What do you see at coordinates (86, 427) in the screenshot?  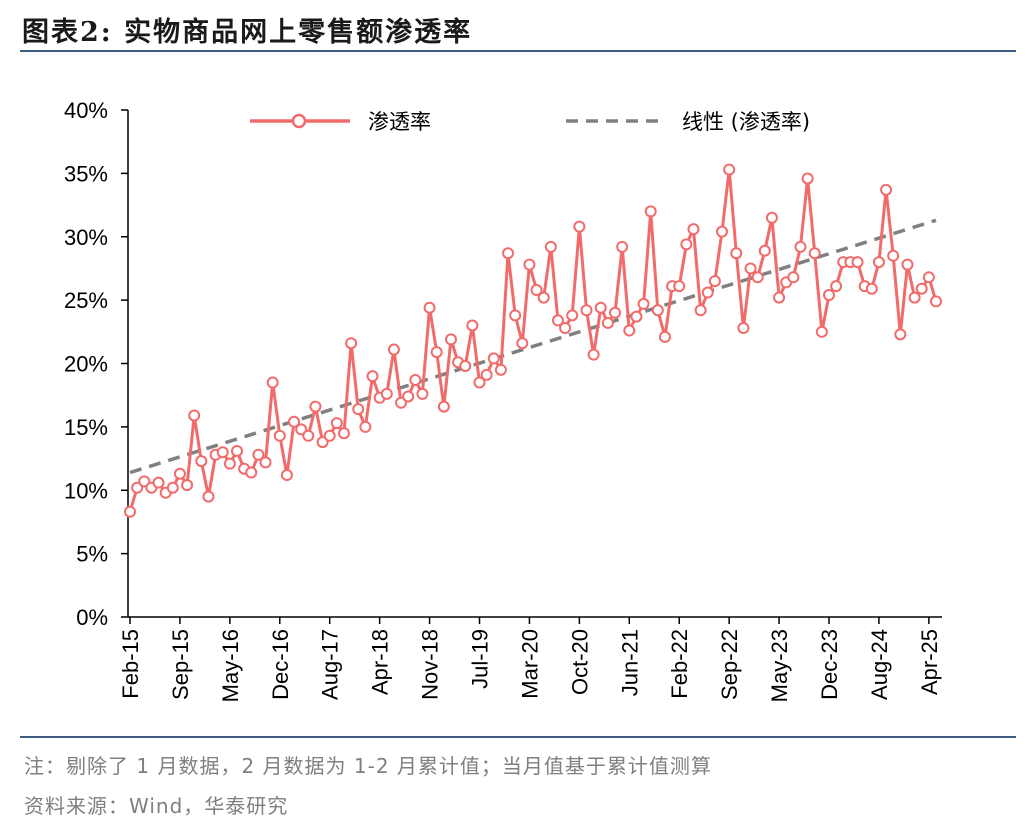 I see `y-tick-label: 15%` at bounding box center [86, 427].